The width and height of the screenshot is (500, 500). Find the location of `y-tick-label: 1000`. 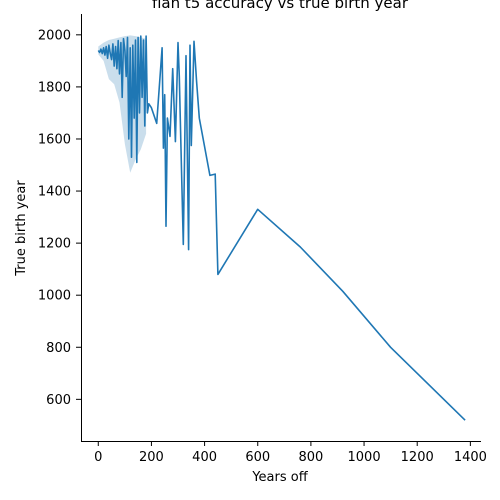

y-tick-label: 1000 is located at coordinates (54, 296).